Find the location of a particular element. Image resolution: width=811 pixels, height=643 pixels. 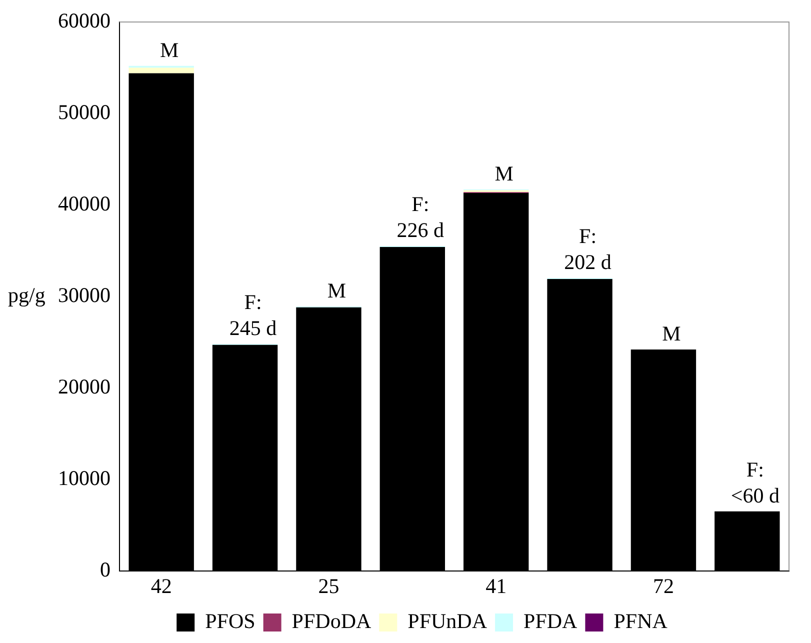

legend-label: PFUnDA is located at coordinates (448, 621).